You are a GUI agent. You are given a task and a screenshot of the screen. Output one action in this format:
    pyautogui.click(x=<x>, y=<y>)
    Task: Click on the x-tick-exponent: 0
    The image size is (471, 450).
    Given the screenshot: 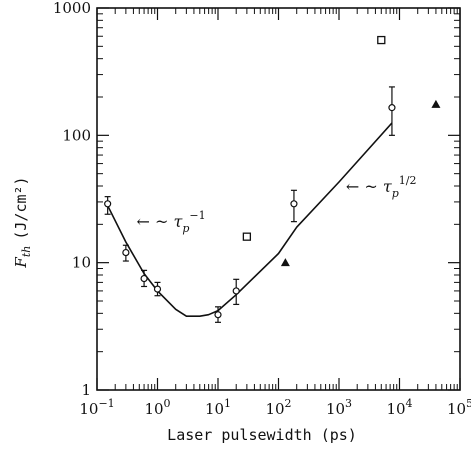 What is the action you would take?
    pyautogui.click(x=167, y=403)
    